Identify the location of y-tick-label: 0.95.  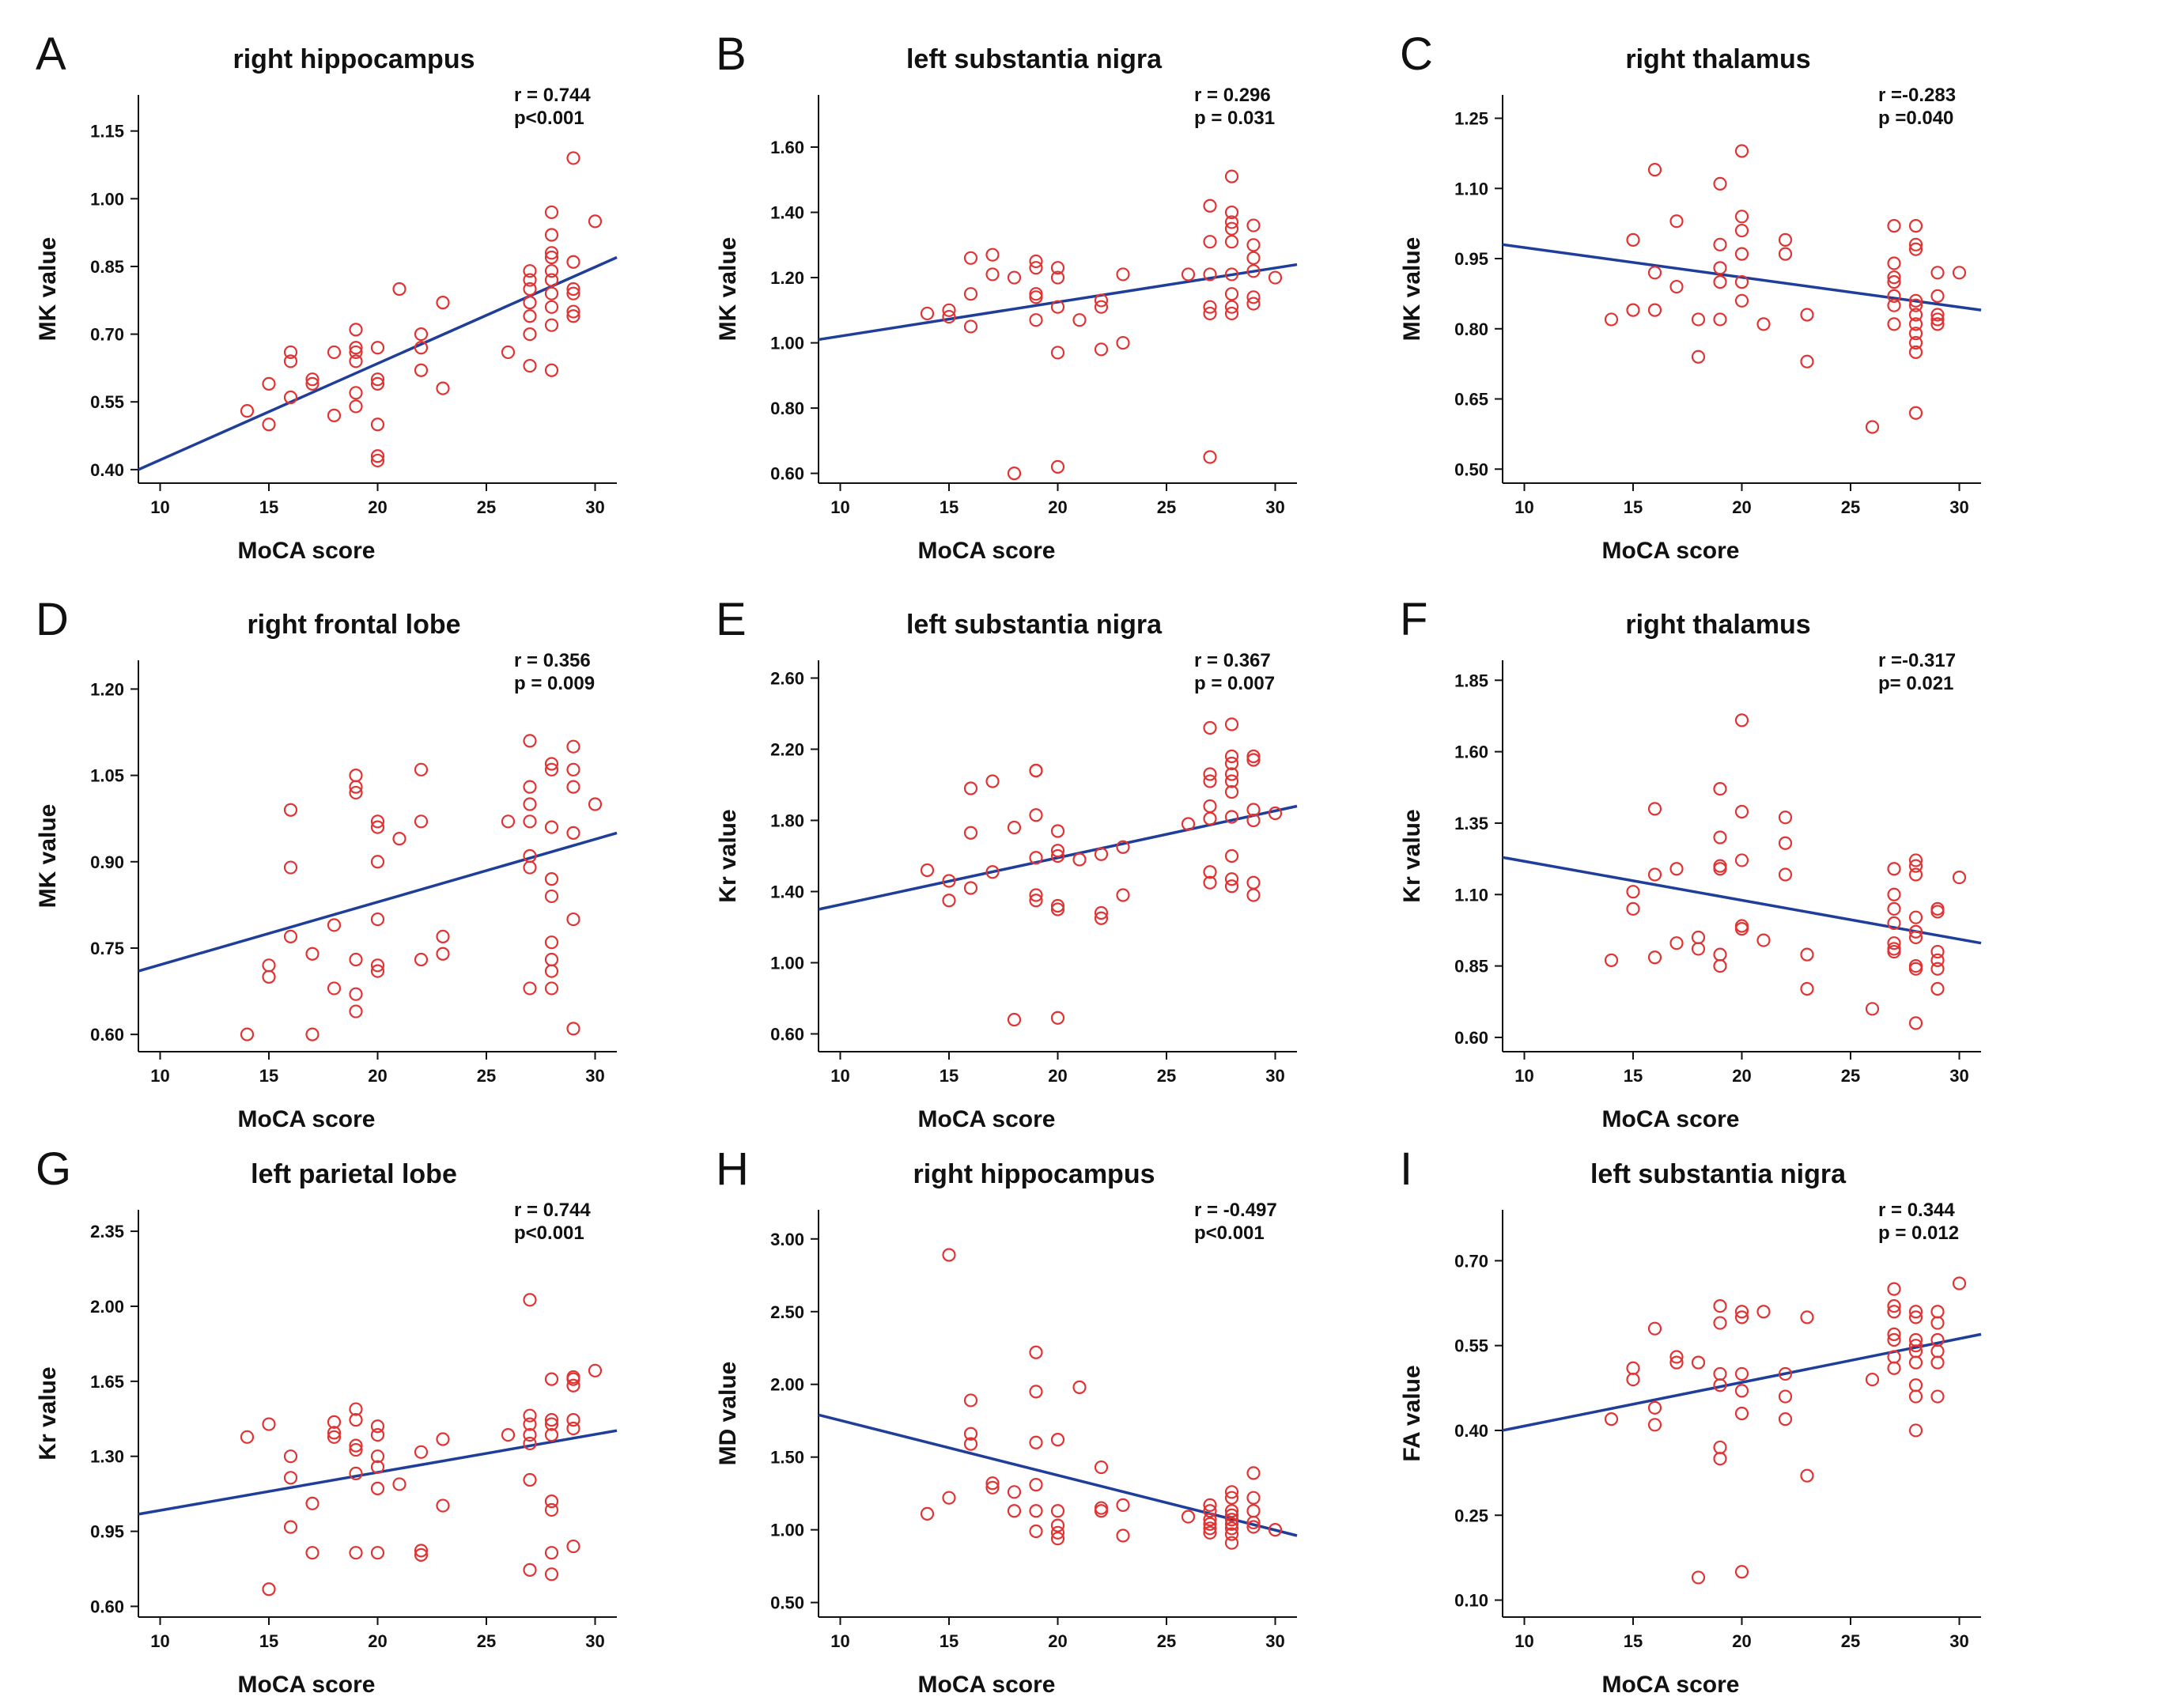
(1471, 259).